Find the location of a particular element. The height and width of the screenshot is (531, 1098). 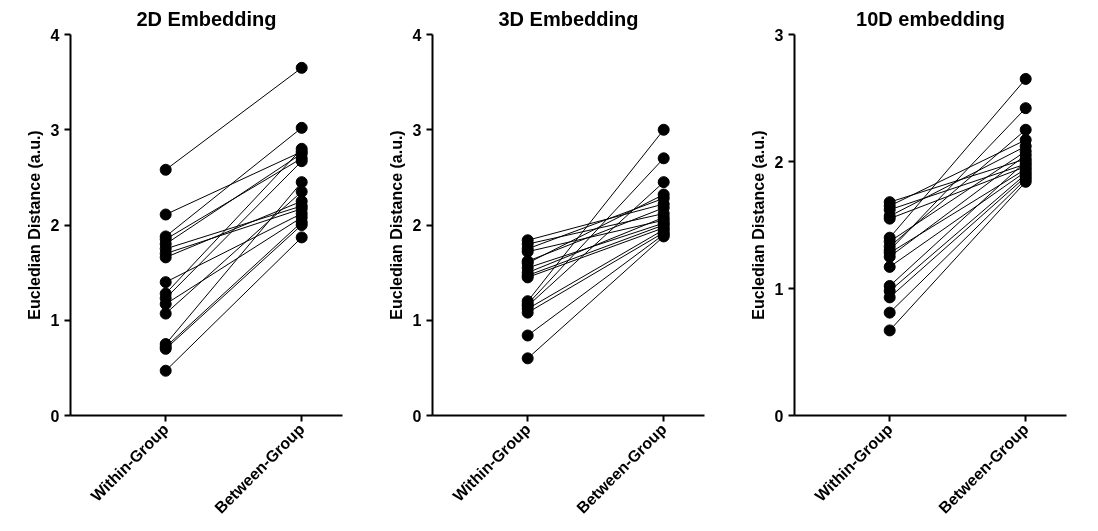

chart-title: 10D embedding is located at coordinates (930, 18).